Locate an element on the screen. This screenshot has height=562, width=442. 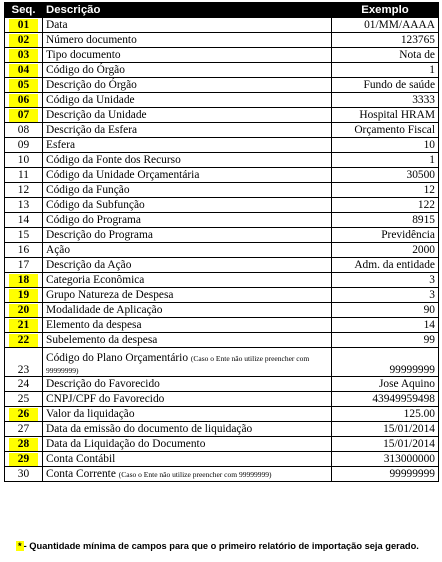
row-seq: 09 is located at coordinates (23, 145).